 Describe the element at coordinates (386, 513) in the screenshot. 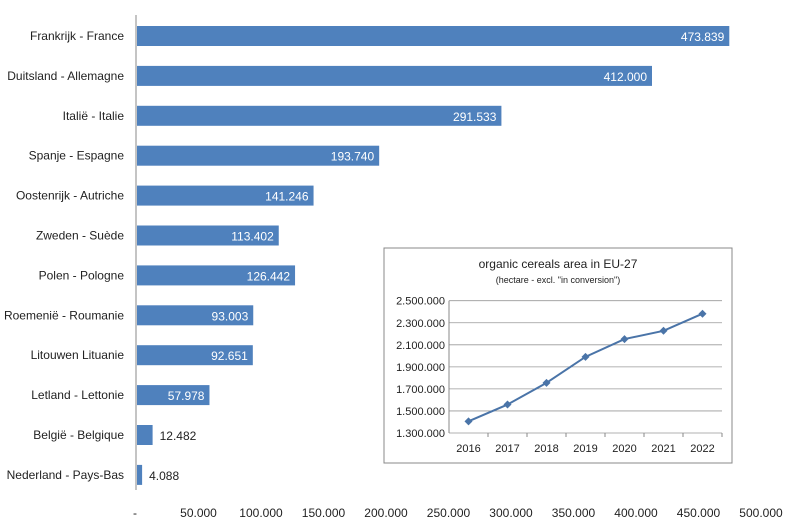

I see `x-tick-label: 200.000` at that location.